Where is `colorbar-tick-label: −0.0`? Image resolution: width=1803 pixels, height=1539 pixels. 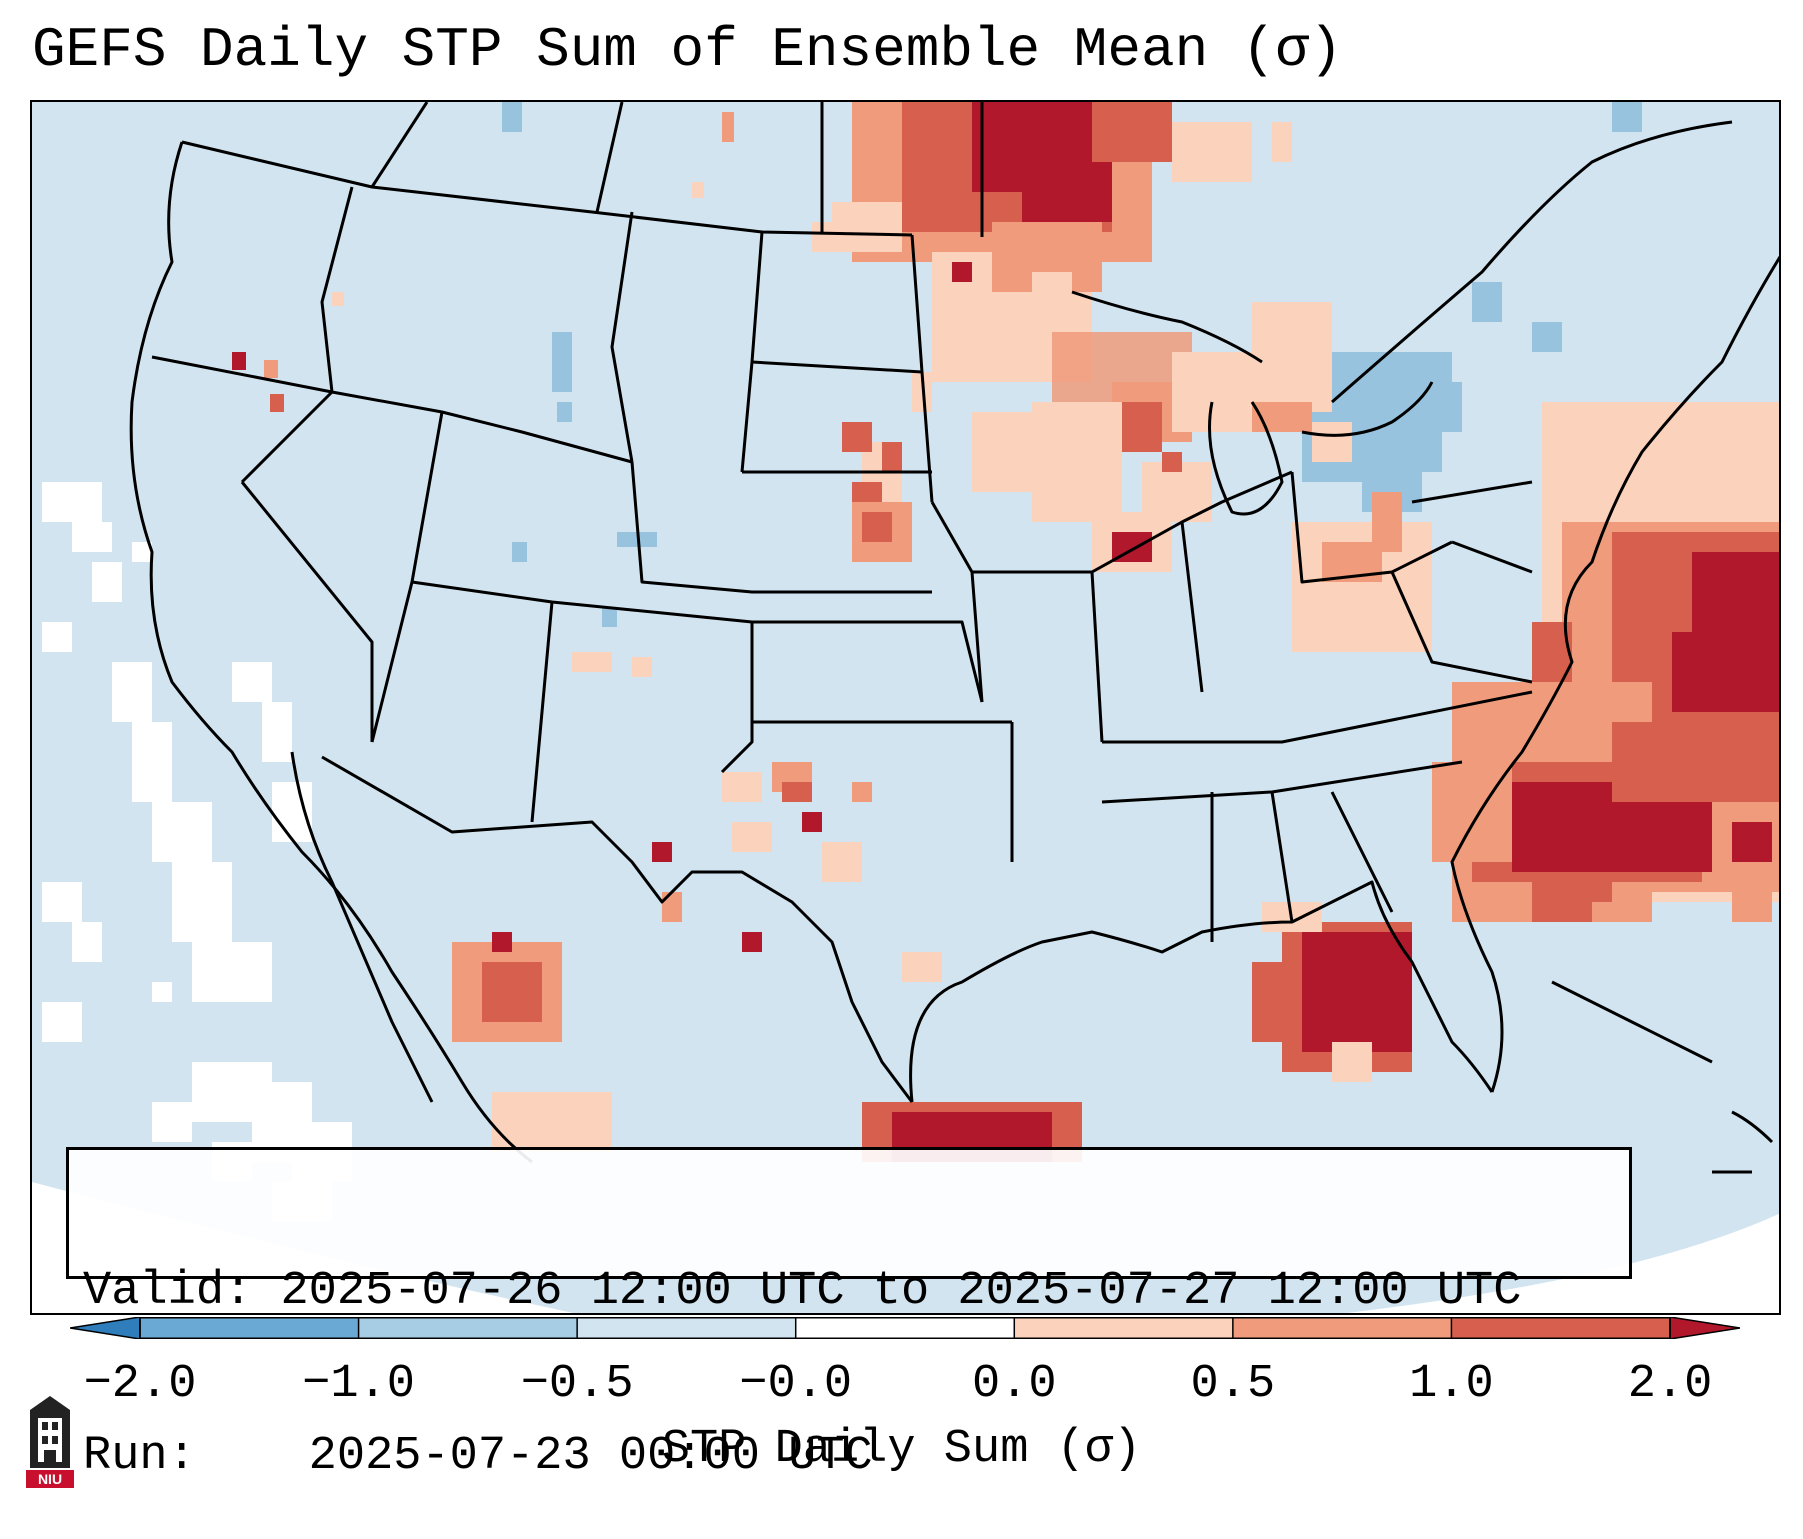
colorbar-tick-label: −0.0 is located at coordinates (796, 1384).